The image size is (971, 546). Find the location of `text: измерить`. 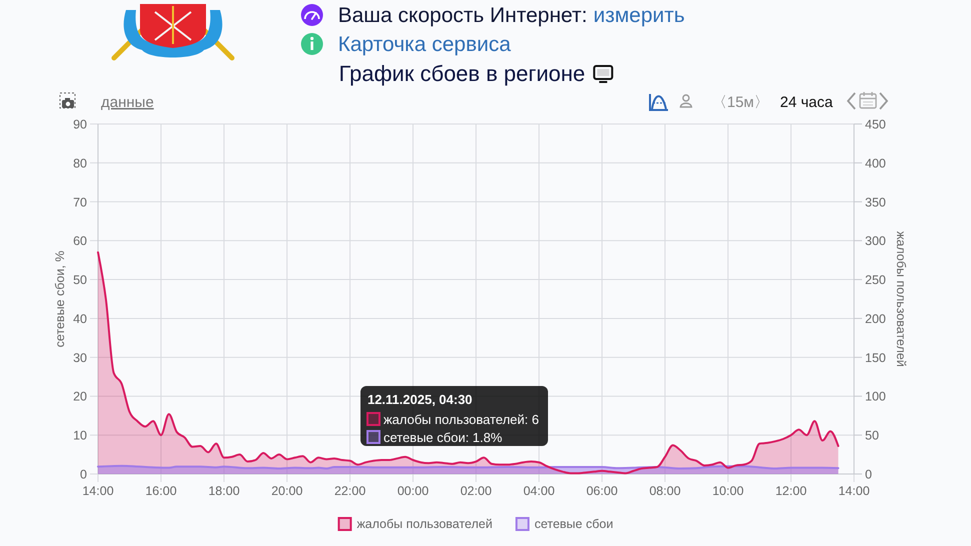

text: измерить is located at coordinates (639, 15).